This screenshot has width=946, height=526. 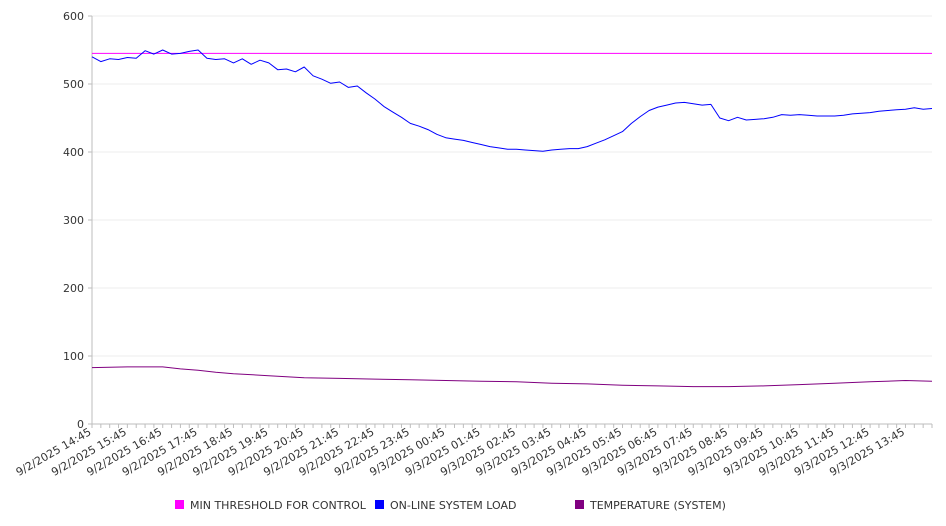 What do you see at coordinates (73, 220) in the screenshot?
I see `y-tick-label: 300` at bounding box center [73, 220].